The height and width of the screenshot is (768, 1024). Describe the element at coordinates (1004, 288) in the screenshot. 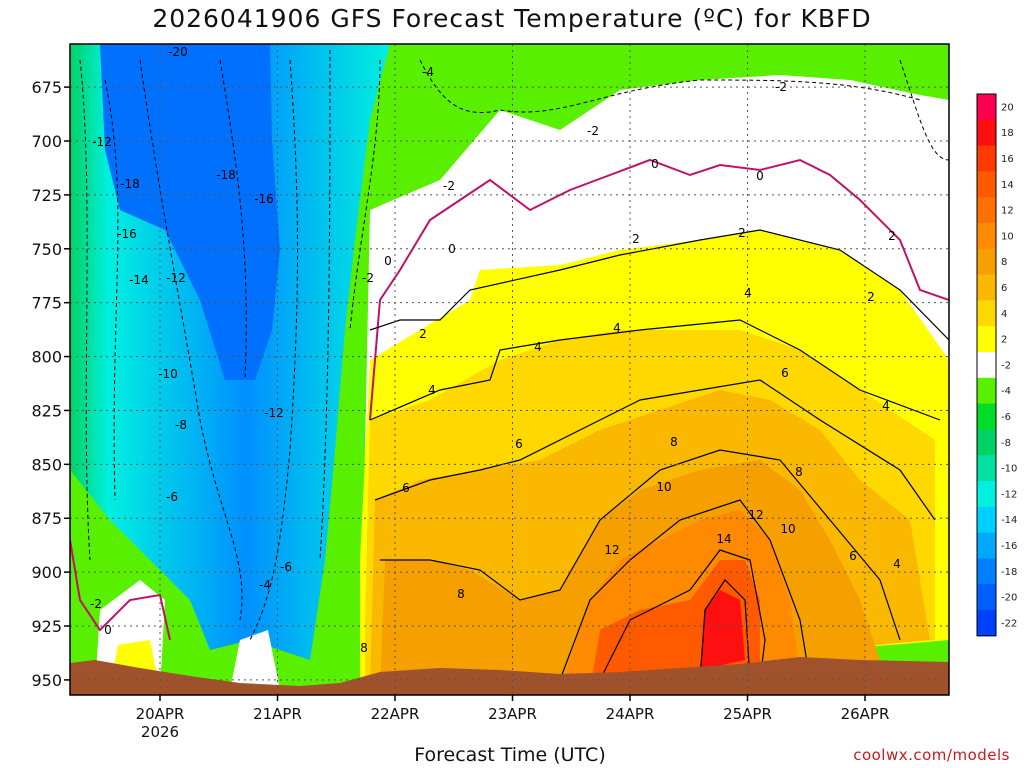

I see `colorbar-tick-label: 6` at that location.